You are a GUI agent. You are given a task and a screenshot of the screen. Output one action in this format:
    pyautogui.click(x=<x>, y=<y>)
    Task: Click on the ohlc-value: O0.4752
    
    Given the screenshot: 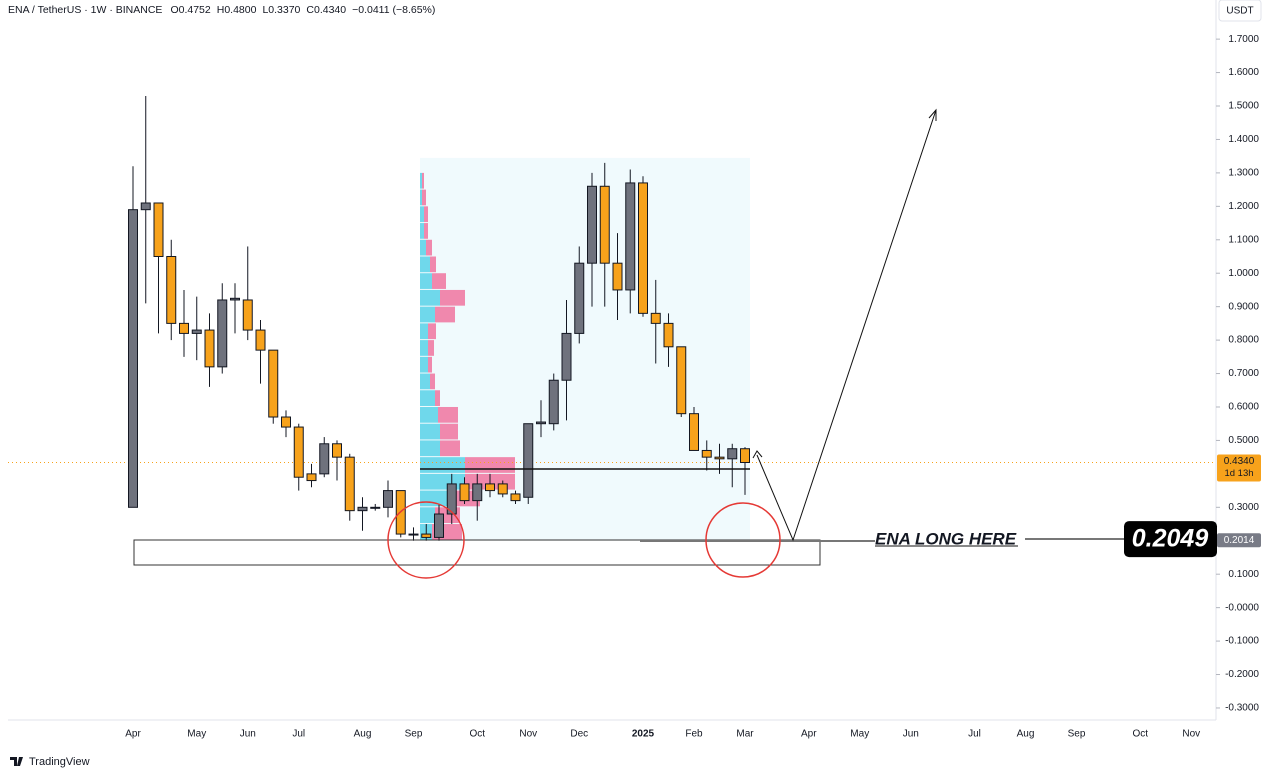 What is the action you would take?
    pyautogui.click(x=190, y=10)
    